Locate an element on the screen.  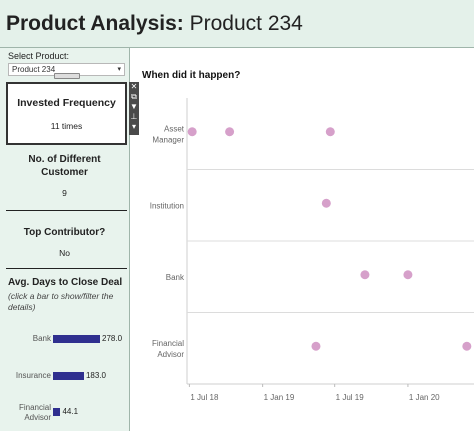
x-tick-label: 1 Jul 18 is located at coordinates (204, 397).